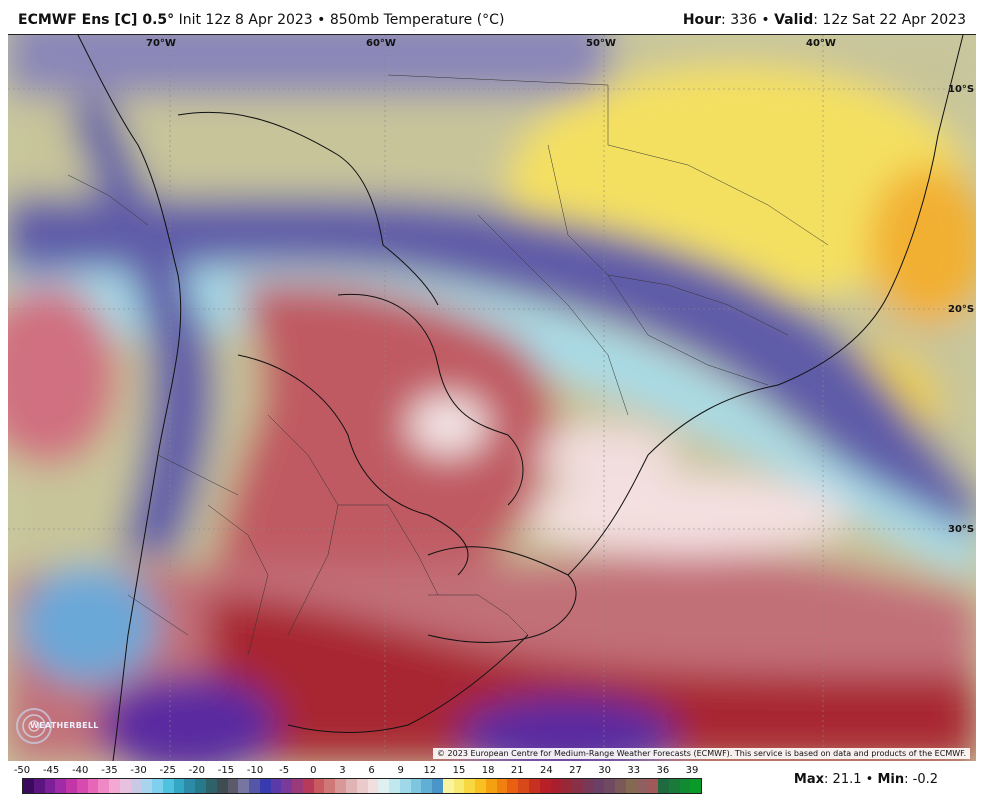 This screenshot has width=984, height=808. What do you see at coordinates (161, 43) in the screenshot?
I see `lon-label: 70°W` at bounding box center [161, 43].